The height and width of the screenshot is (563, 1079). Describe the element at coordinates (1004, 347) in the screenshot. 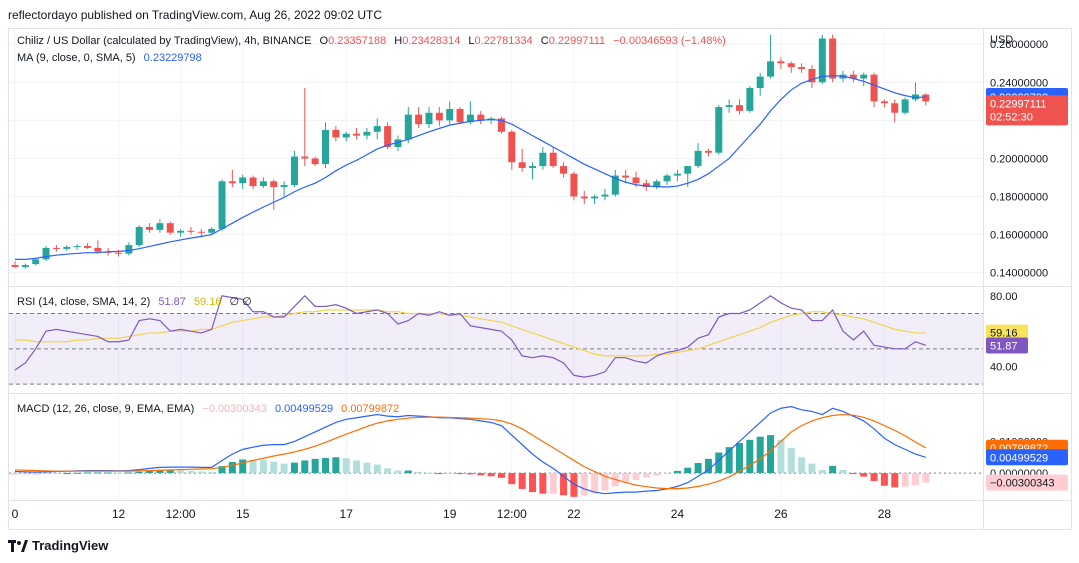

I see `rsi-tag-label: 51.87` at that location.